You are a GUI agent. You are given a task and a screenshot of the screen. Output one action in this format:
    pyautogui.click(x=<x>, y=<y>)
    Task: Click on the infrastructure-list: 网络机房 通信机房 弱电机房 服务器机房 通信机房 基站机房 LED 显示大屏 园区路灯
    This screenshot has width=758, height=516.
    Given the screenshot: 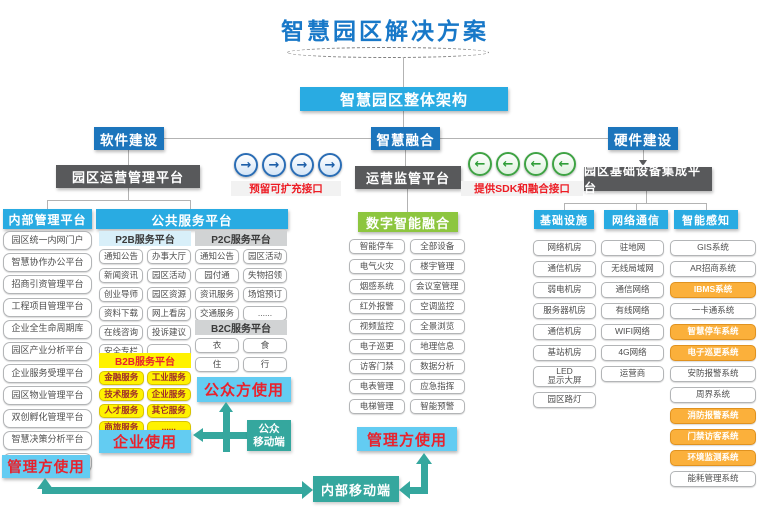 What is the action you would take?
    pyautogui.click(x=564, y=324)
    